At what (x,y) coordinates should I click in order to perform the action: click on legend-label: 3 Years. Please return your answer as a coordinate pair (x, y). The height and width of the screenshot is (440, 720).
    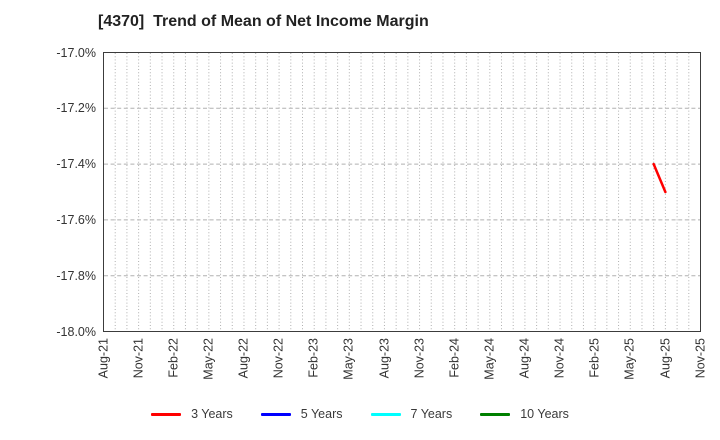
    Looking at the image, I should click on (212, 414).